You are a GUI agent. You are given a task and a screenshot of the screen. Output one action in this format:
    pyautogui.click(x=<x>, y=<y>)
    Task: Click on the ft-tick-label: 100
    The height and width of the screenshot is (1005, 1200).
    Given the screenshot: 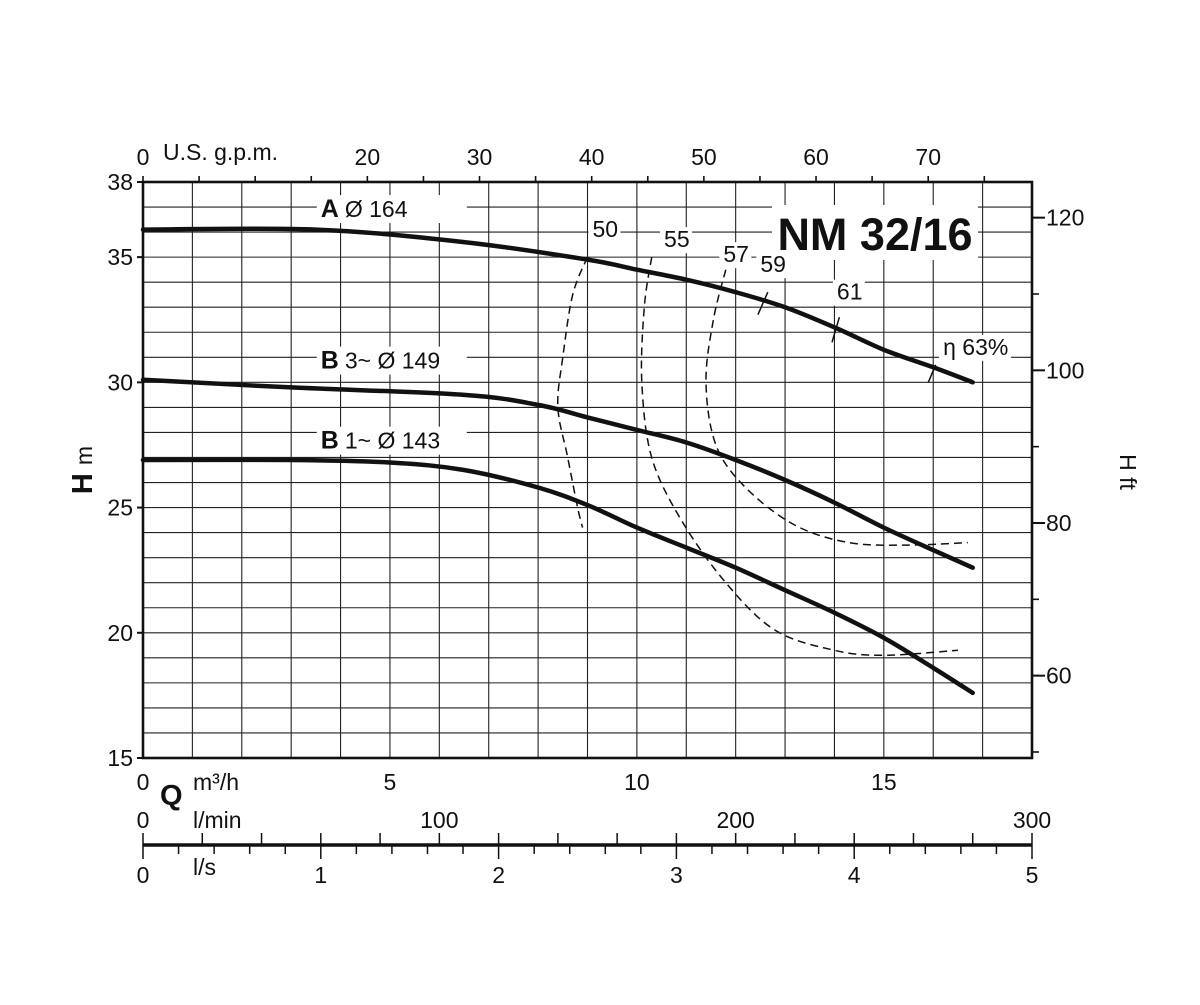 What is the action you would take?
    pyautogui.click(x=1065, y=370)
    